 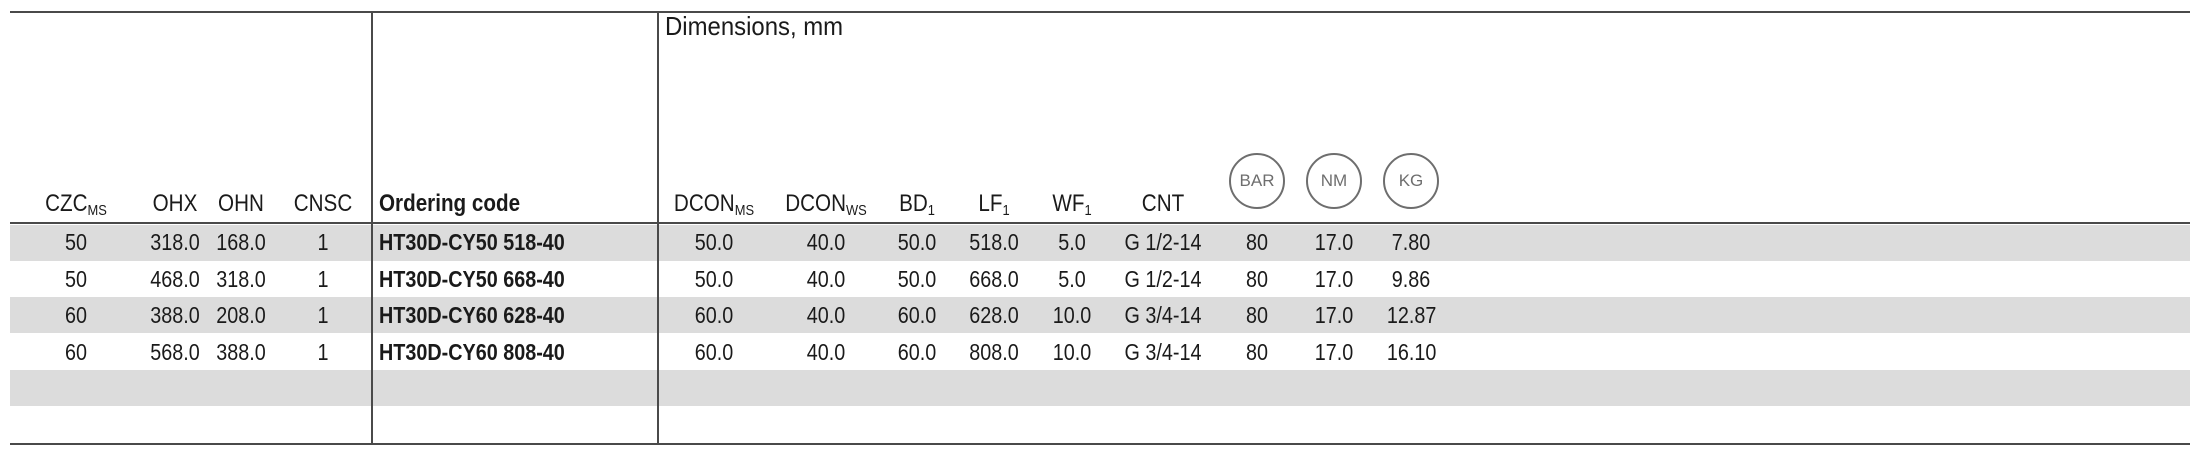 I want to click on cell-code: HT30D-CY60 808-40, so click(x=472, y=352).